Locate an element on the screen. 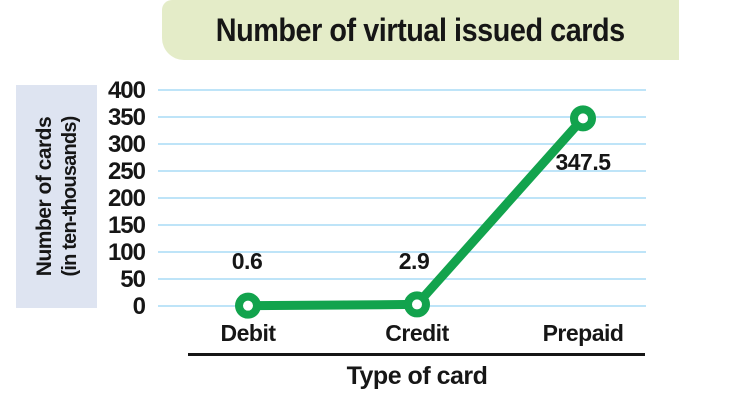 The width and height of the screenshot is (744, 418). y-tick-label: 0 is located at coordinates (139, 306).